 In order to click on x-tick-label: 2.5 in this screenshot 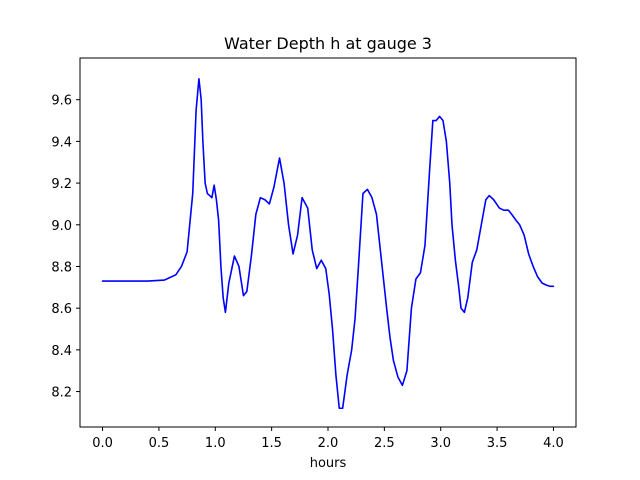, I will do `click(384, 443)`.